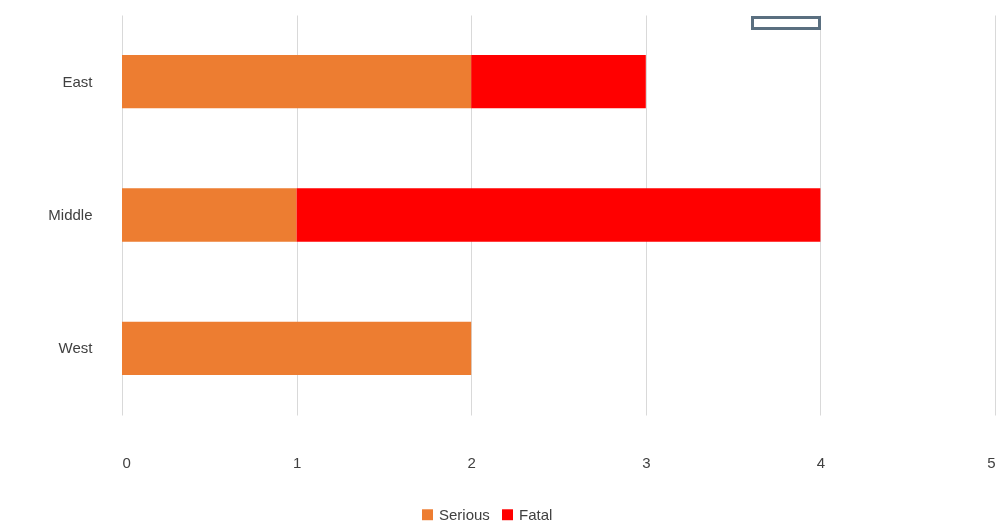 The height and width of the screenshot is (526, 1003). I want to click on x-tick-label: 1, so click(297, 462).